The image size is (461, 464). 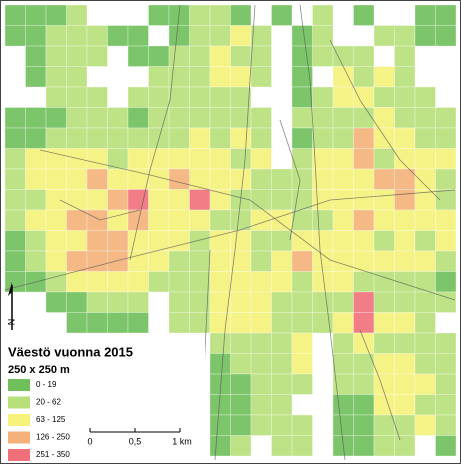 What do you see at coordinates (135, 441) in the screenshot?
I see `scale-label: 0,5` at bounding box center [135, 441].